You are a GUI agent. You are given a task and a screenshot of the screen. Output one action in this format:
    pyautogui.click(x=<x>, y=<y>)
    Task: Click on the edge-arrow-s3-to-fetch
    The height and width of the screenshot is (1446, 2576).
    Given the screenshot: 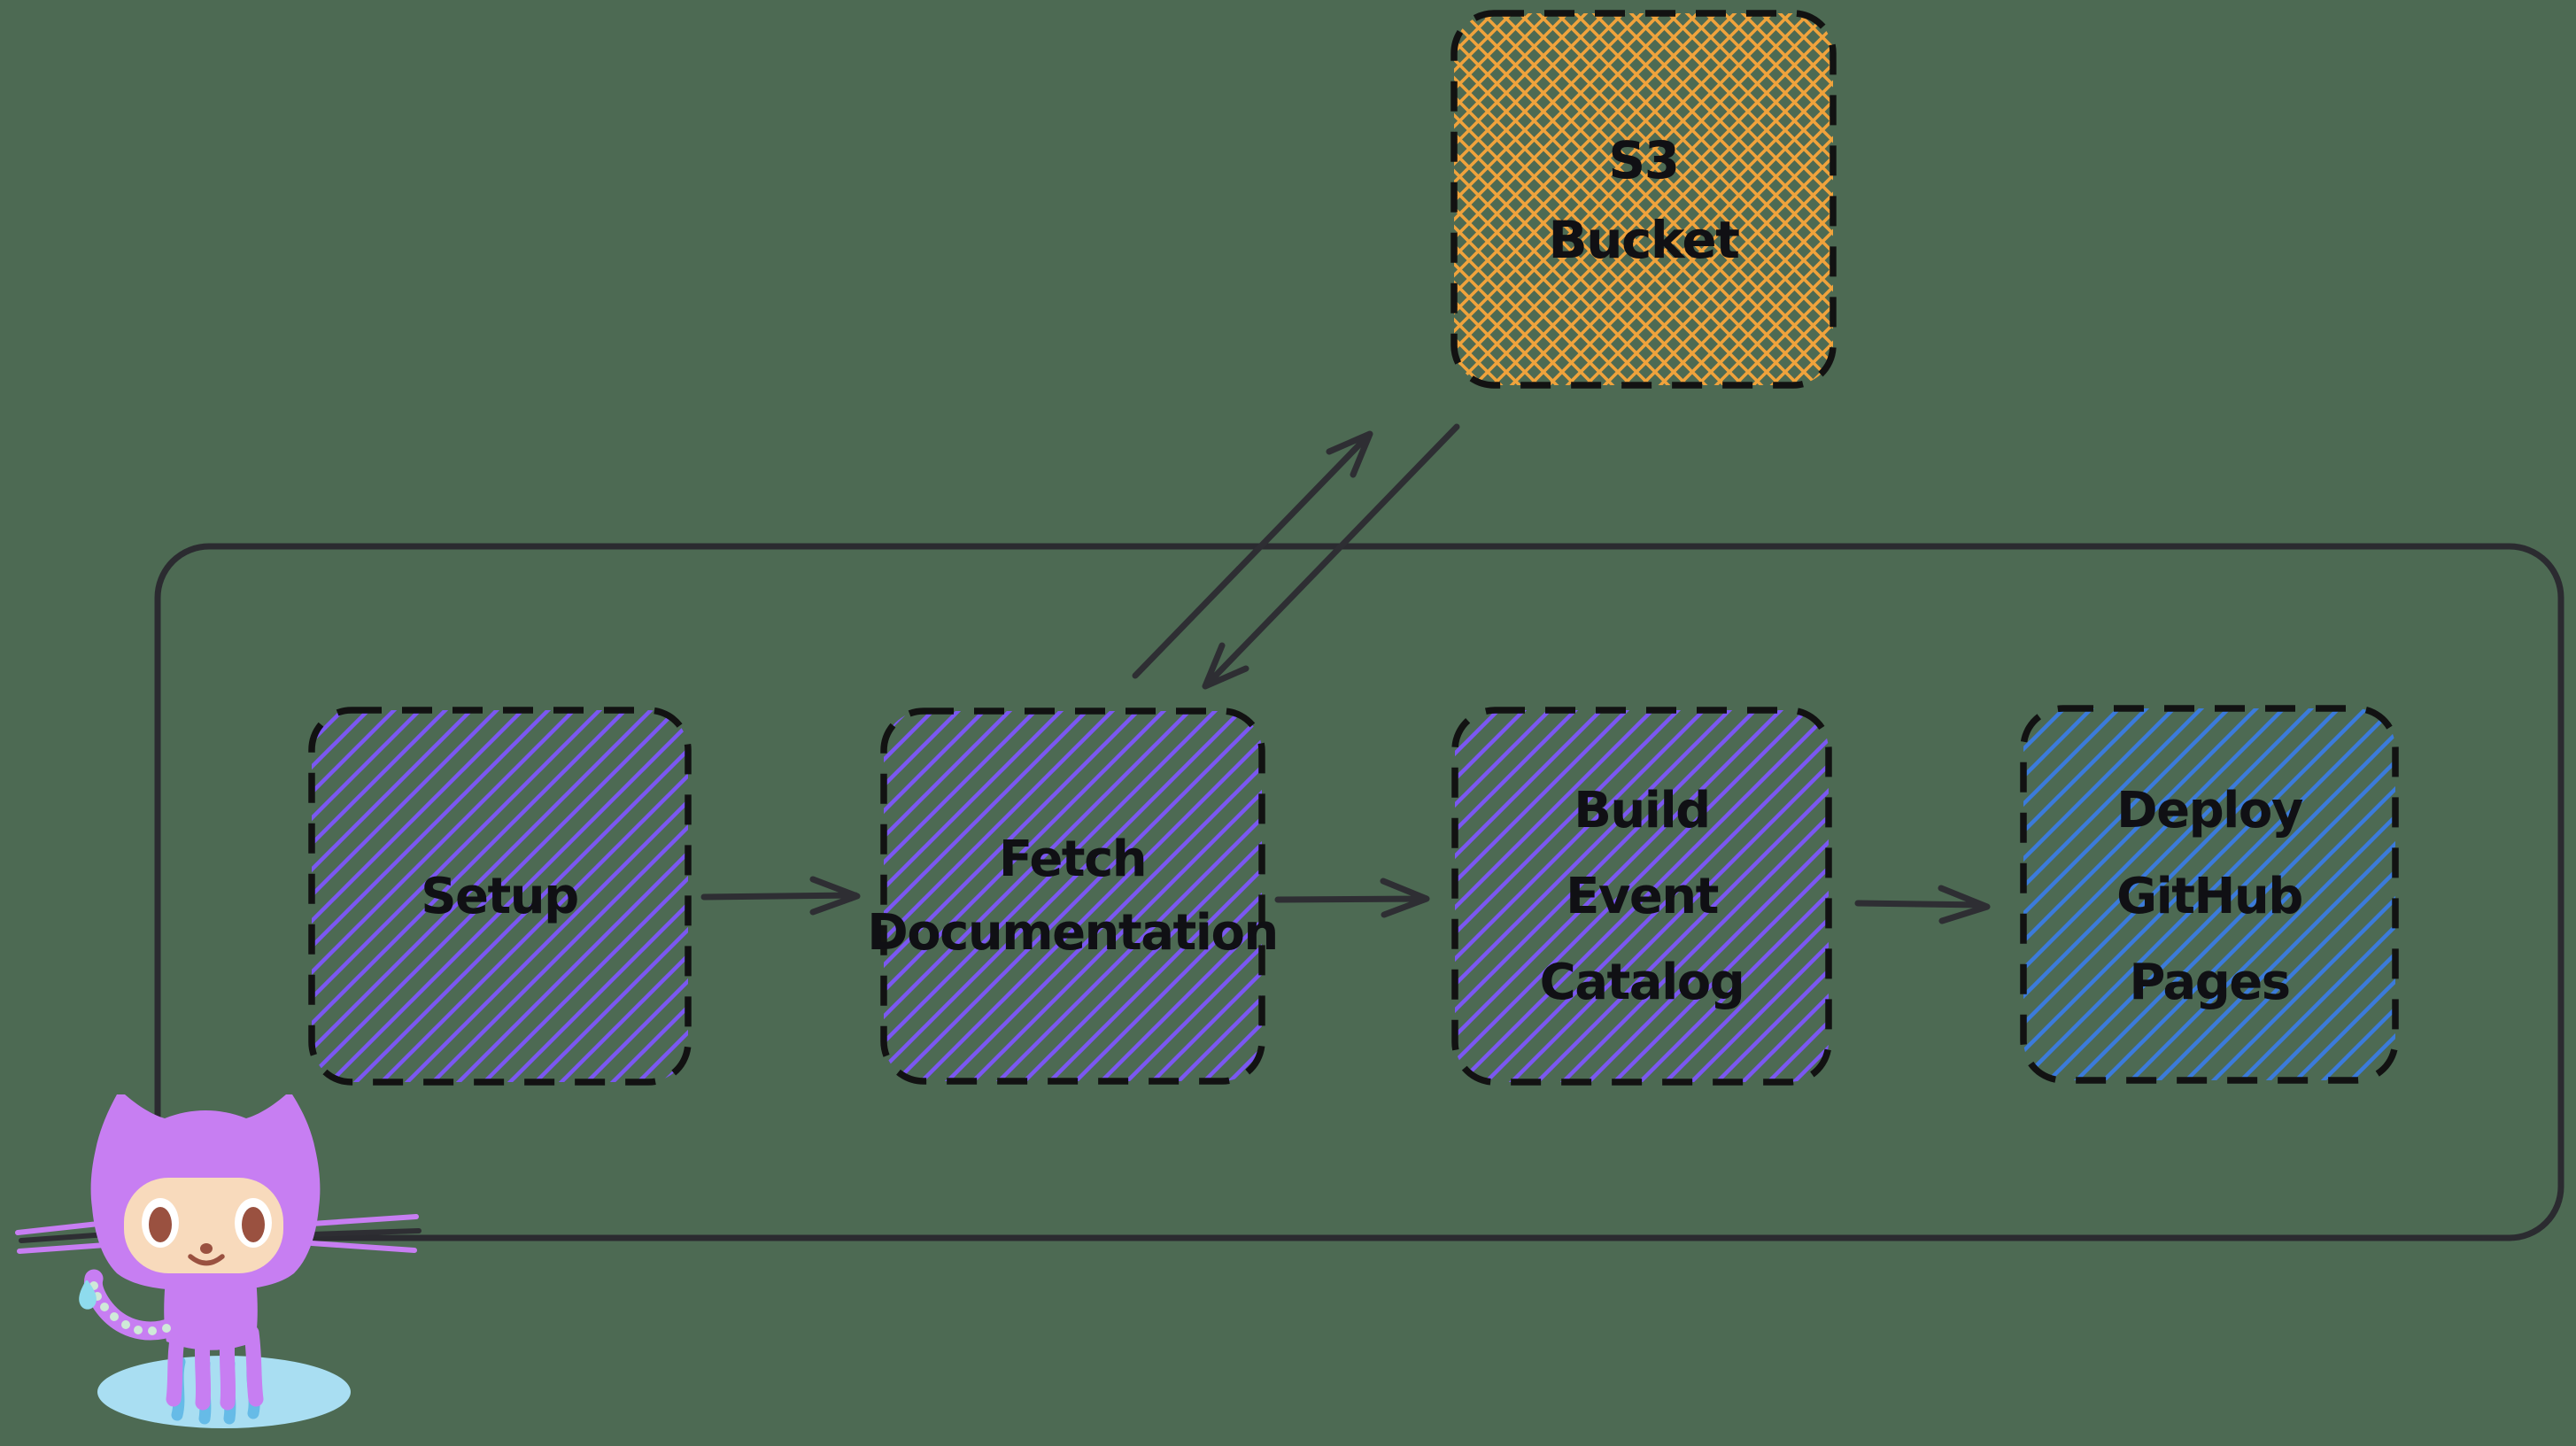 What is the action you would take?
    pyautogui.click(x=1331, y=556)
    